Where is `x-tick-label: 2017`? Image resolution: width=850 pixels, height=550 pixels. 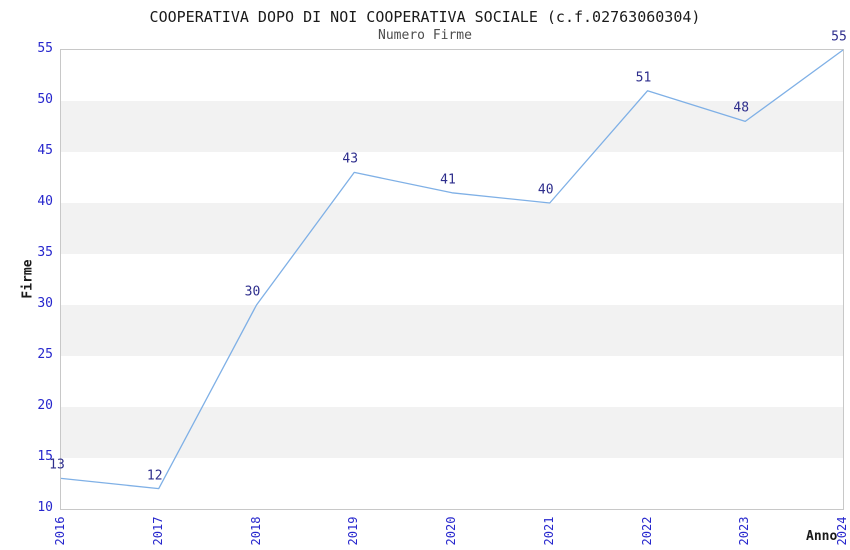
x-tick-label: 2017 is located at coordinates (157, 531).